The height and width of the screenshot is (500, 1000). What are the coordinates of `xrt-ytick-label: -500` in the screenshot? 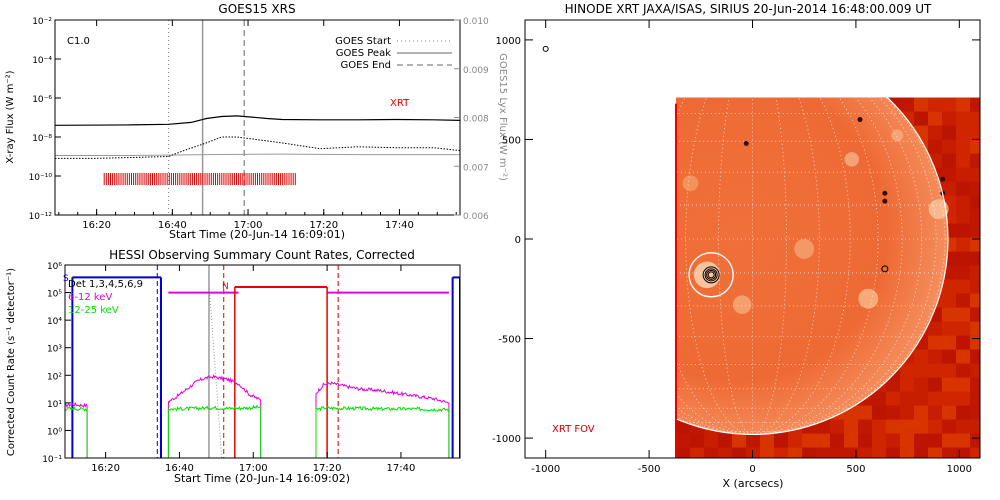 It's located at (509, 340).